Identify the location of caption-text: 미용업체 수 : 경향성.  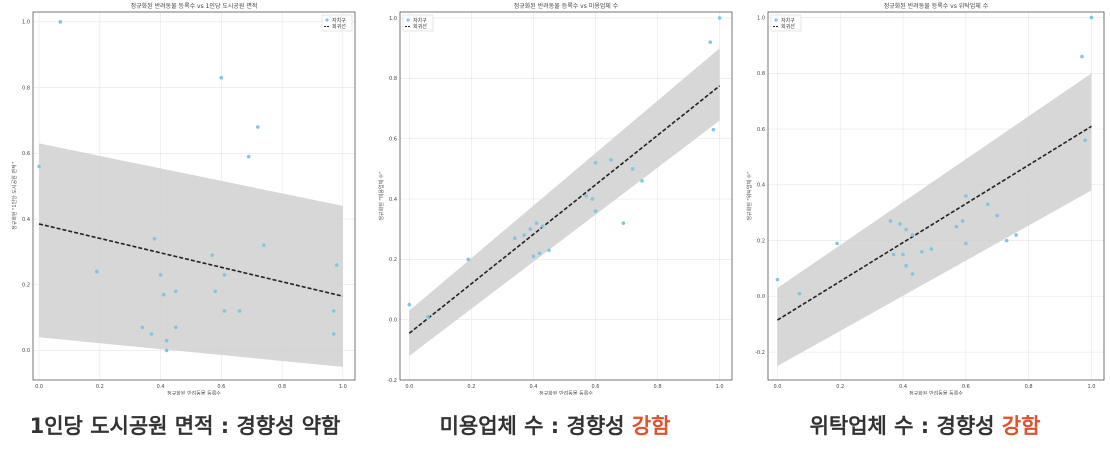
(535, 426).